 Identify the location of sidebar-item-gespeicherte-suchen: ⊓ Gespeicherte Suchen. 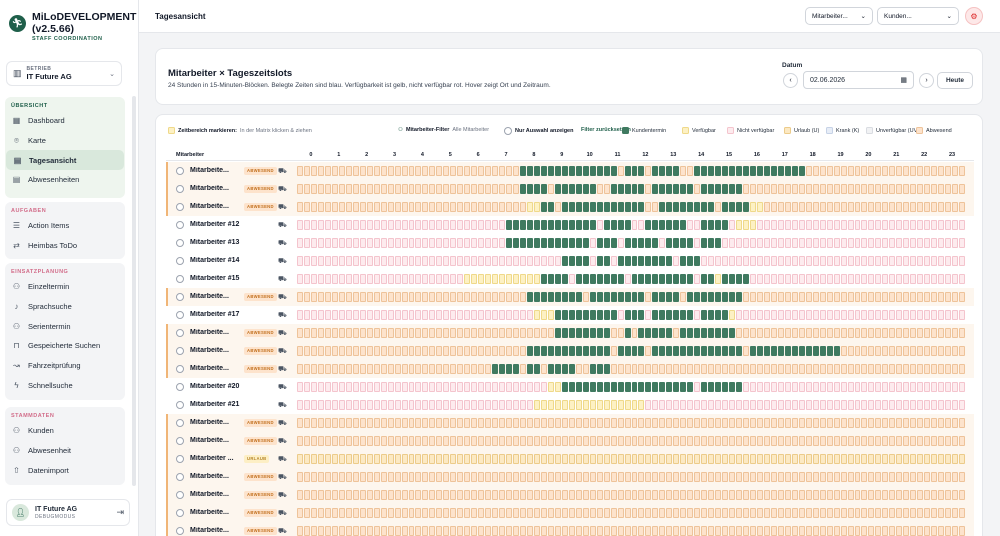
(65, 346).